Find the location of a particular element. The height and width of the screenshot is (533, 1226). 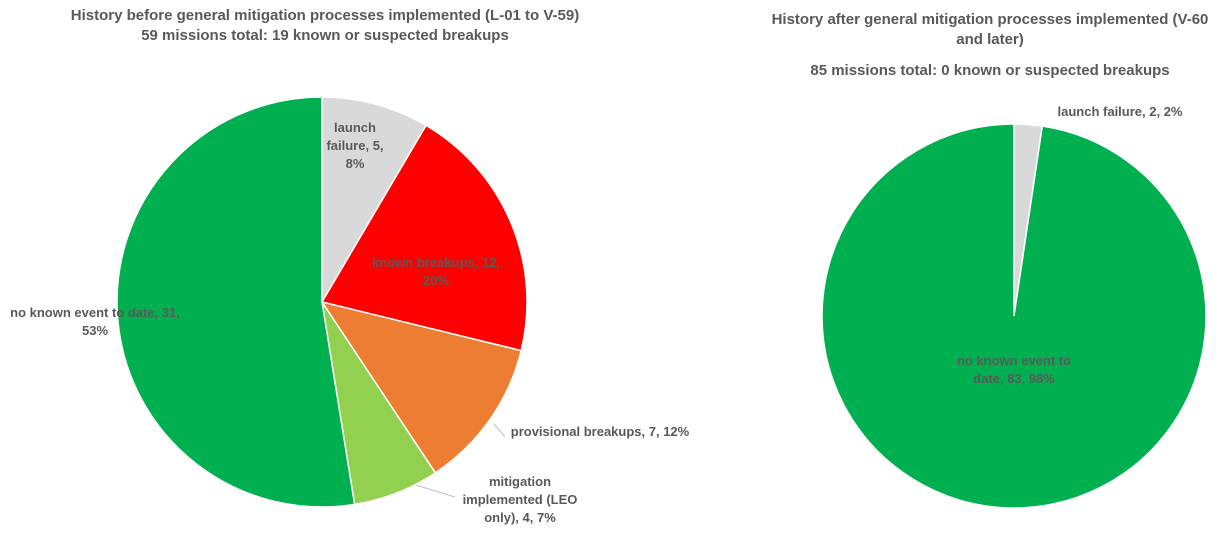

data-label: known breakups, 12, 20% is located at coordinates (436, 271).